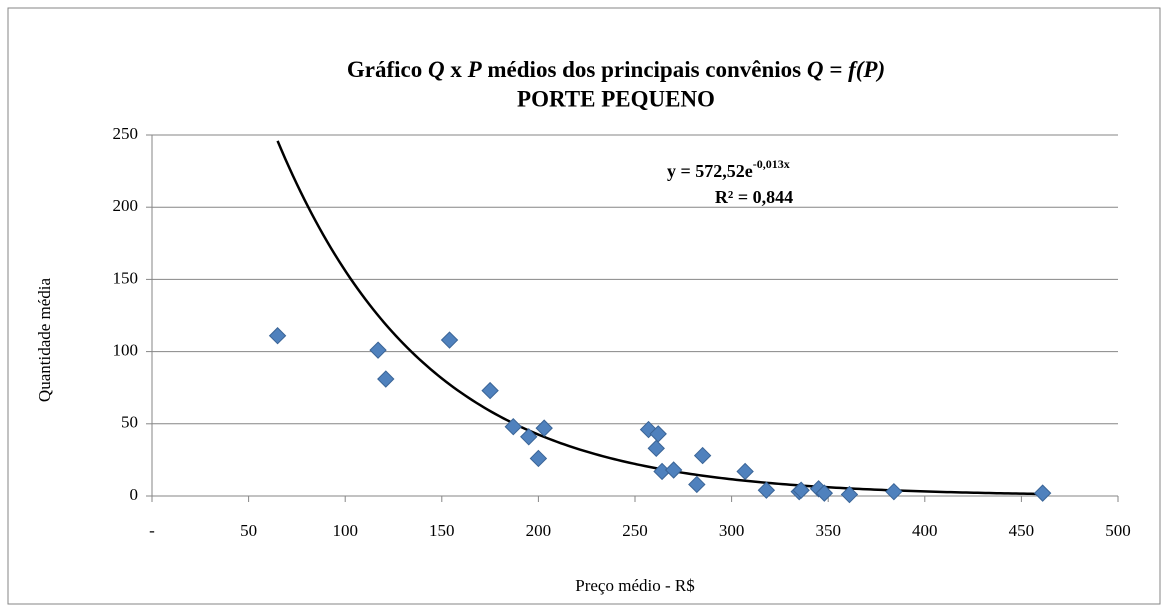  Describe the element at coordinates (436, 69) in the screenshot. I see `title-part: Q` at that location.